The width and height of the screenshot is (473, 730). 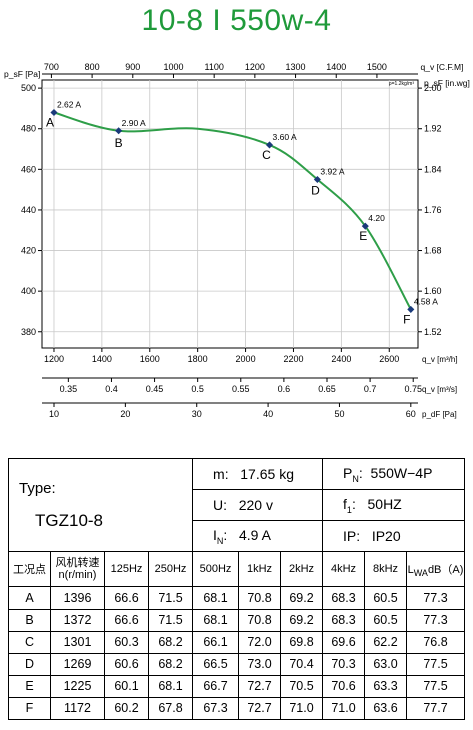 I want to click on current-label: 4.20, so click(x=376, y=218).